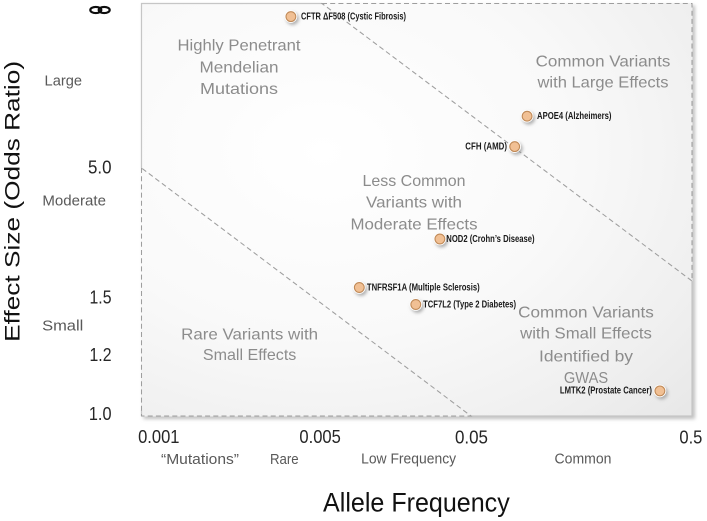 The image size is (707, 521). Describe the element at coordinates (423, 288) in the screenshot. I see `svg-text: TNFRSF1A (Multiple Sclerosis)` at that location.